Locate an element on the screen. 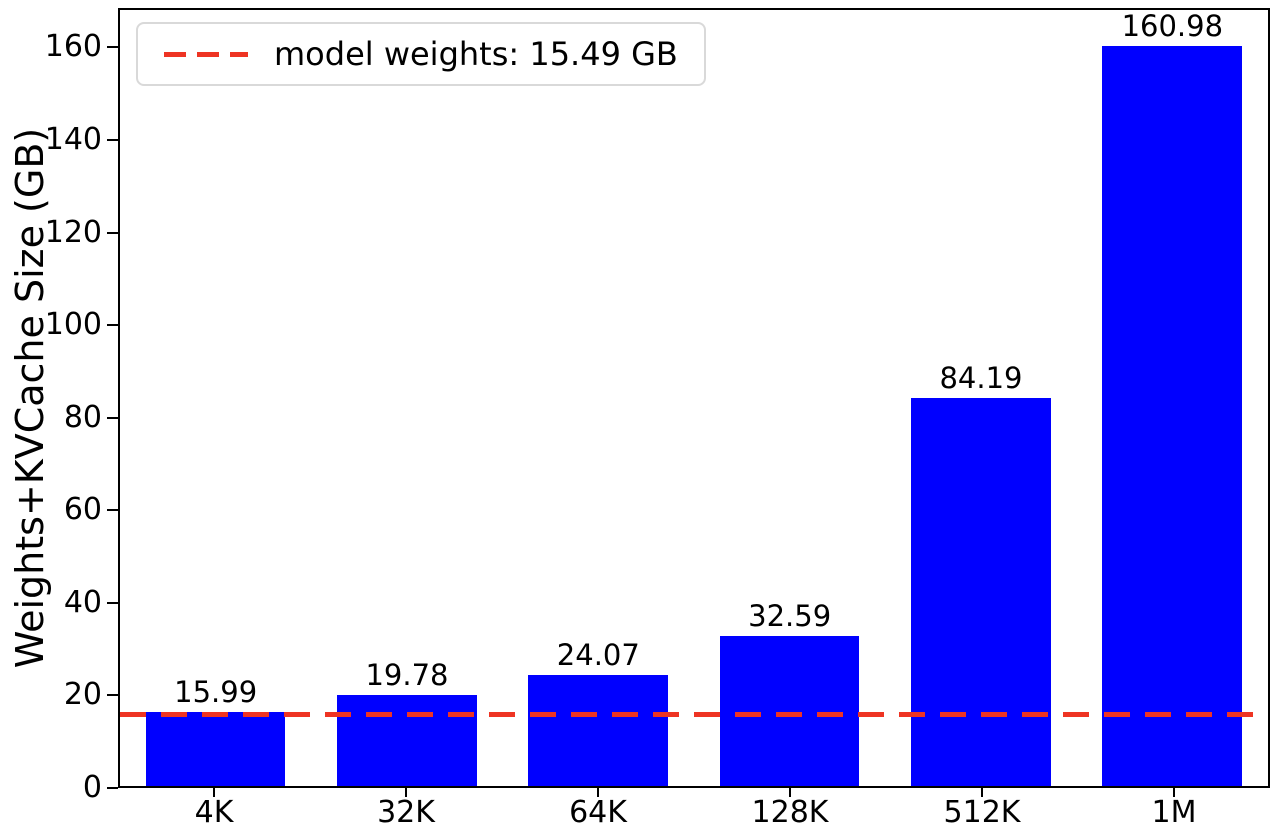 The height and width of the screenshot is (836, 1280). legend-label: model weights: 15.49 GB is located at coordinates (476, 54).